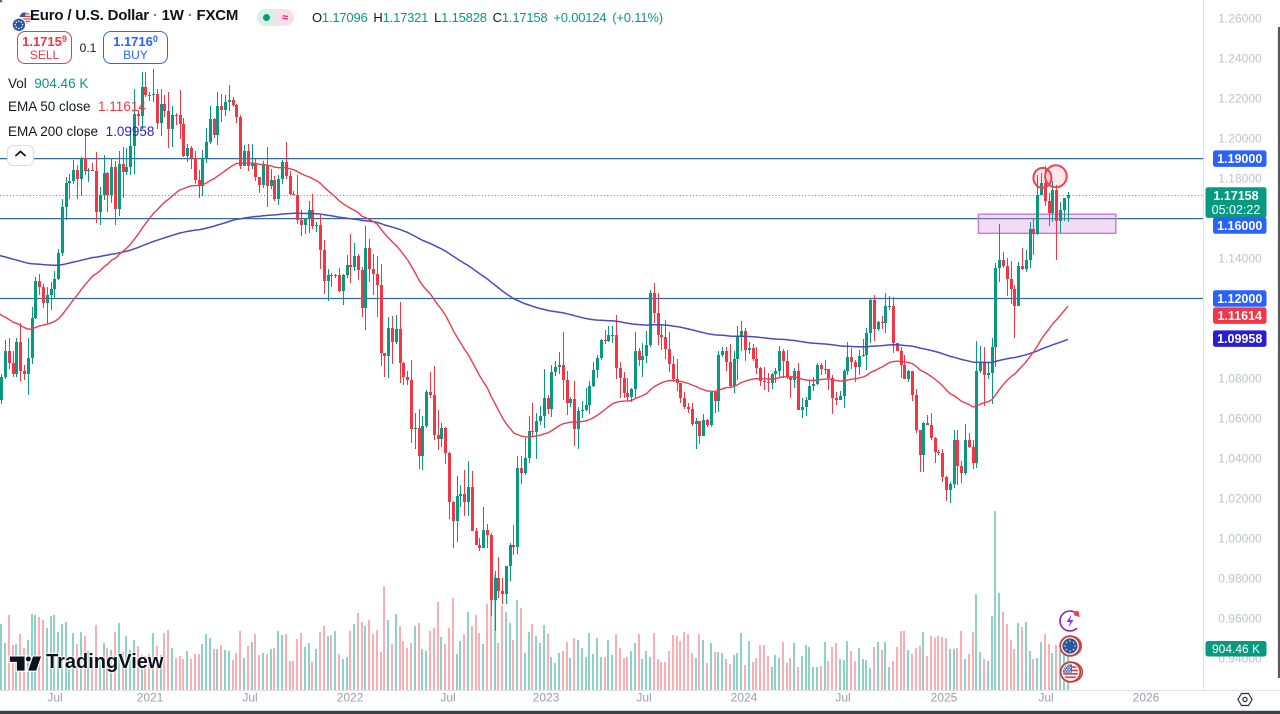 The height and width of the screenshot is (714, 1280). What do you see at coordinates (1240, 99) in the screenshot?
I see `svg-text: 1.22000` at bounding box center [1240, 99].